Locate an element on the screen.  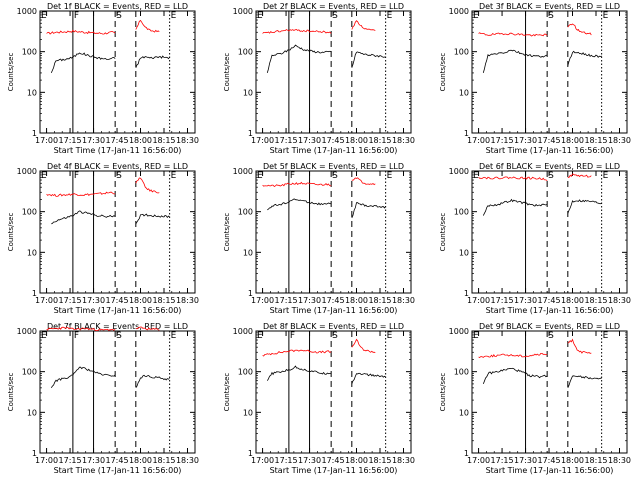
panel-title: Det 6f BLACK = Events, RED = LLD is located at coordinates (549, 166).